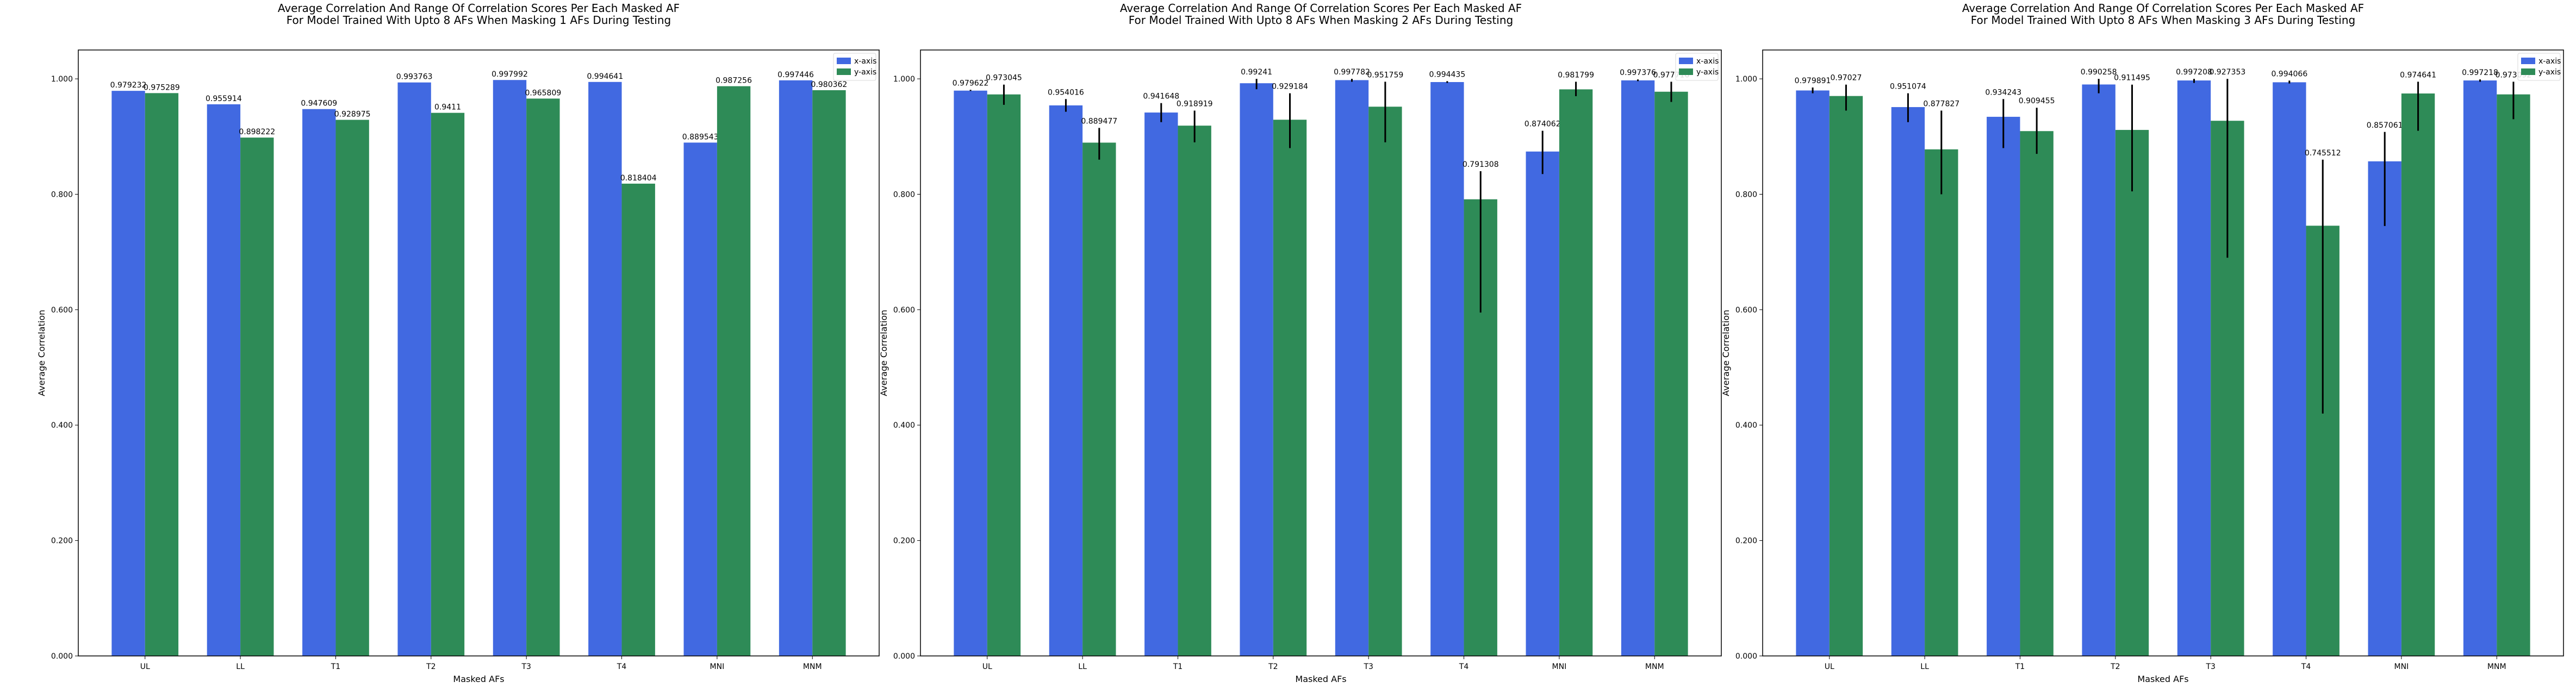 Image resolution: width=2576 pixels, height=688 pixels. What do you see at coordinates (1368, 666) in the screenshot?
I see `x-tick-label: T3` at bounding box center [1368, 666].